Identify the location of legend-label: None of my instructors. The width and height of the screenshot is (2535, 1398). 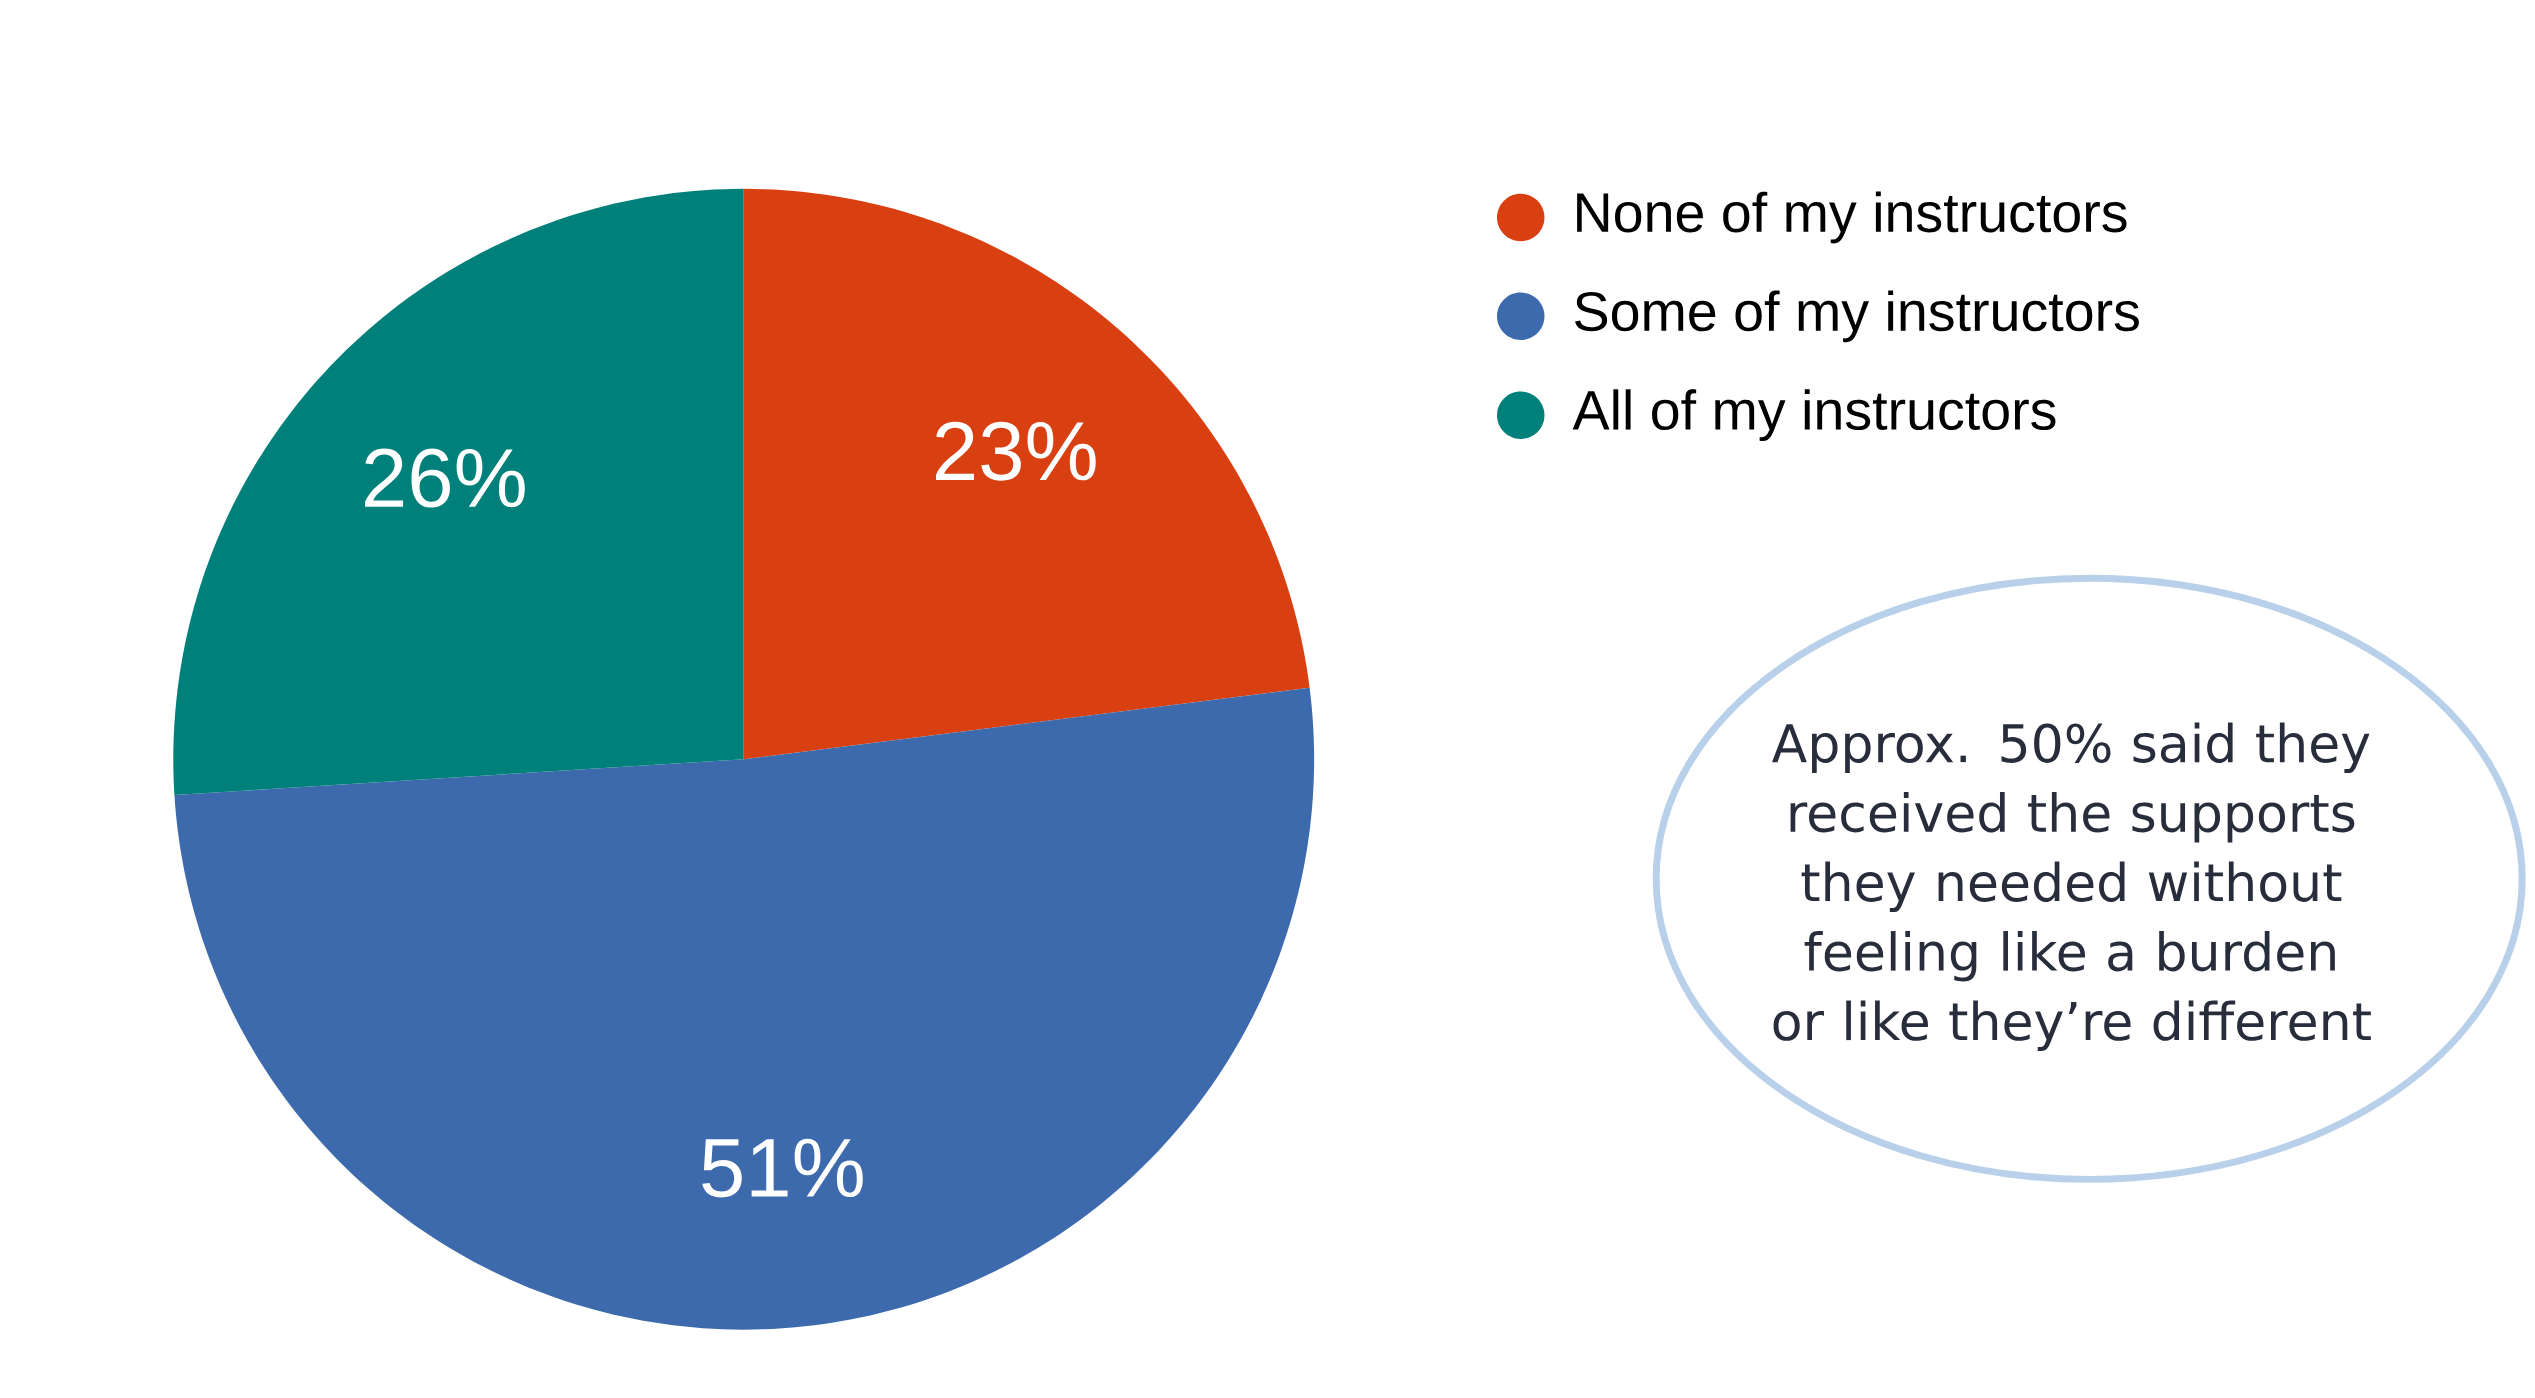
(1852, 217).